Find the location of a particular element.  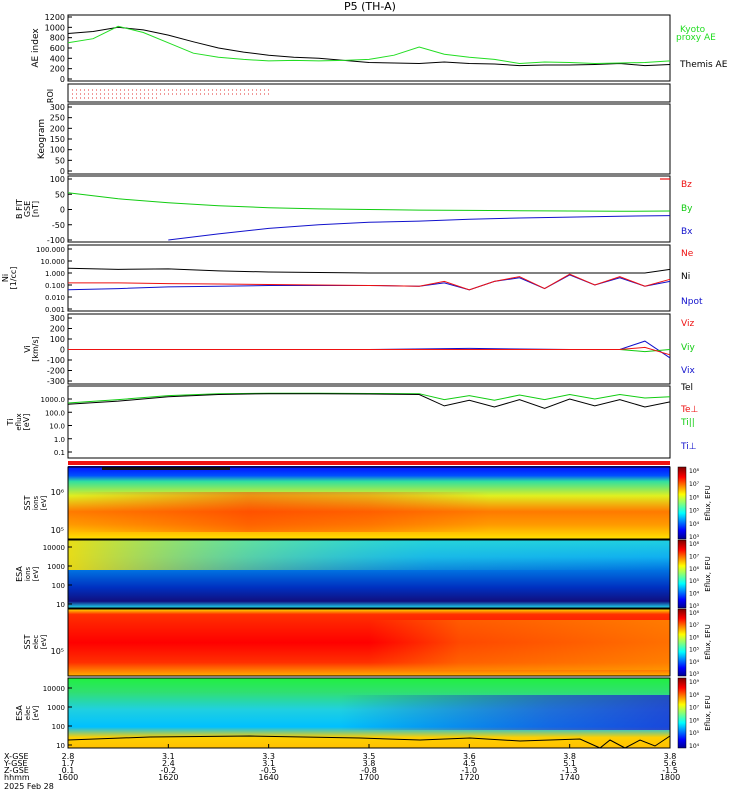

temperature-ticks: 1000.0 100.0 10.0 1.0 0.1 is located at coordinates (56, 426).